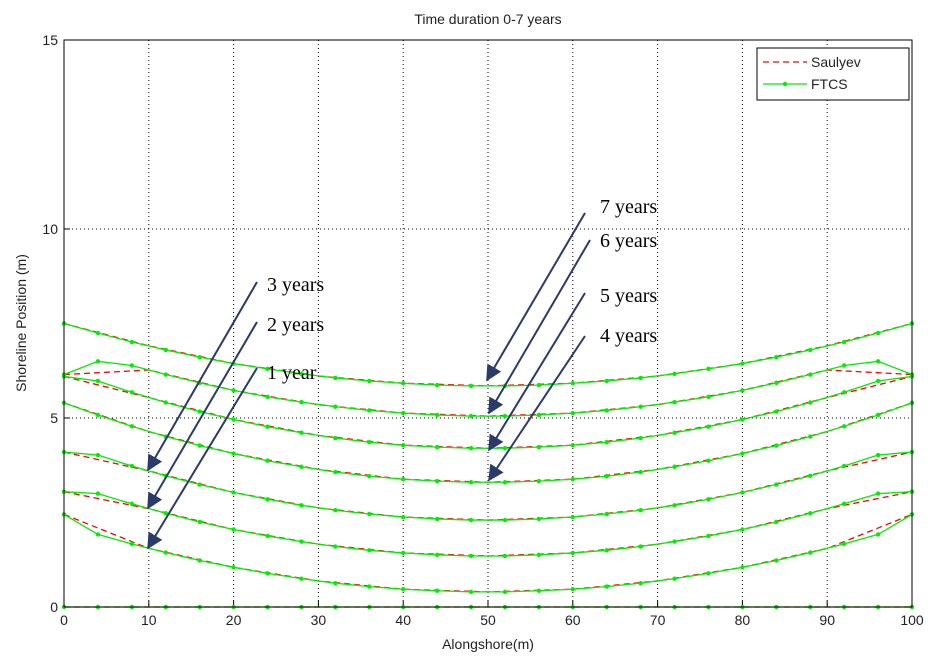 The width and height of the screenshot is (931, 663). I want to click on annotation: 3 years, so click(295, 285).